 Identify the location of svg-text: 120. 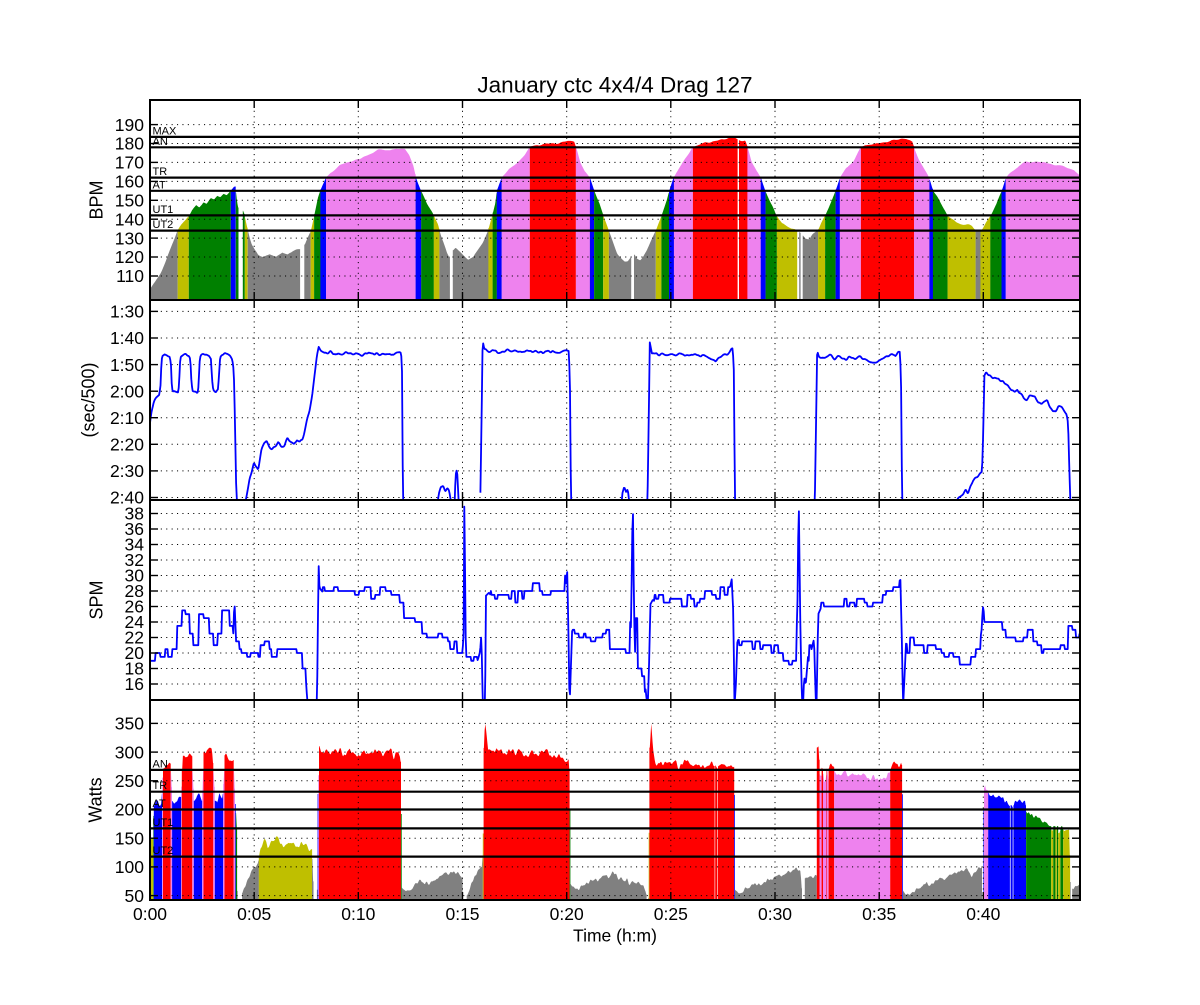
(129, 257).